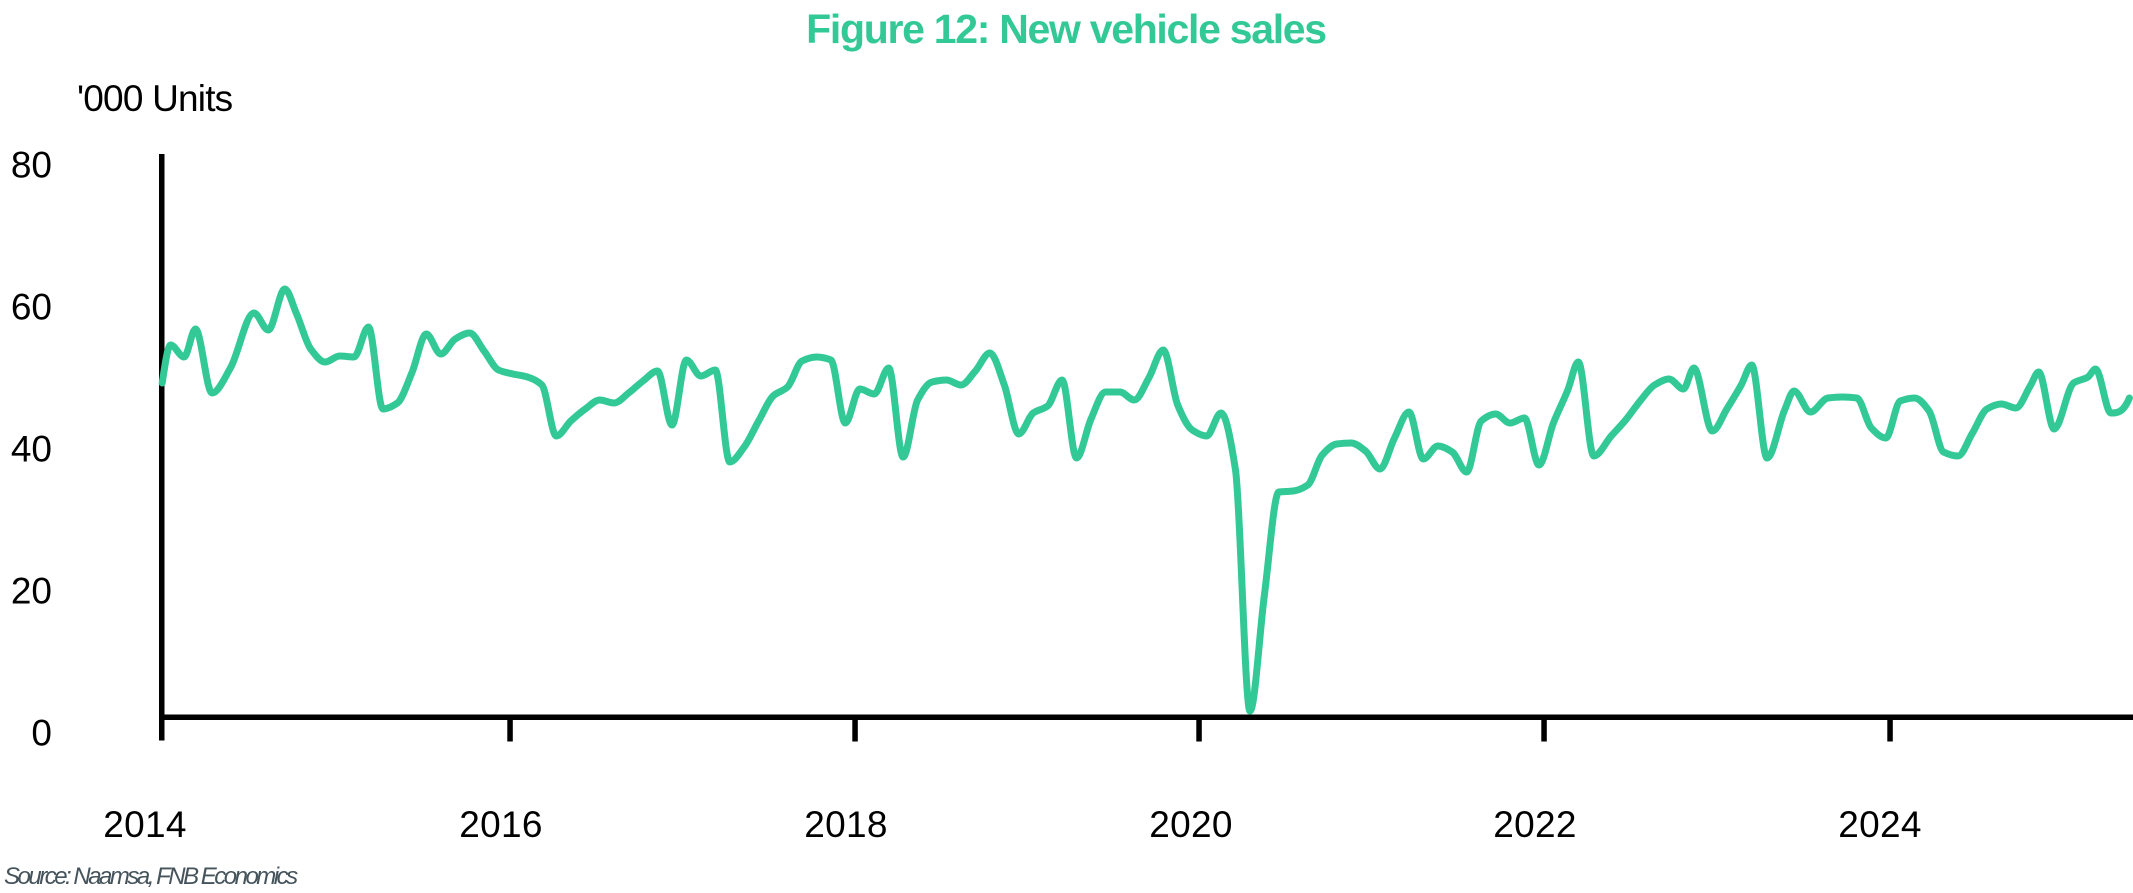  What do you see at coordinates (31, 591) in the screenshot?
I see `svg-text: 20` at bounding box center [31, 591].